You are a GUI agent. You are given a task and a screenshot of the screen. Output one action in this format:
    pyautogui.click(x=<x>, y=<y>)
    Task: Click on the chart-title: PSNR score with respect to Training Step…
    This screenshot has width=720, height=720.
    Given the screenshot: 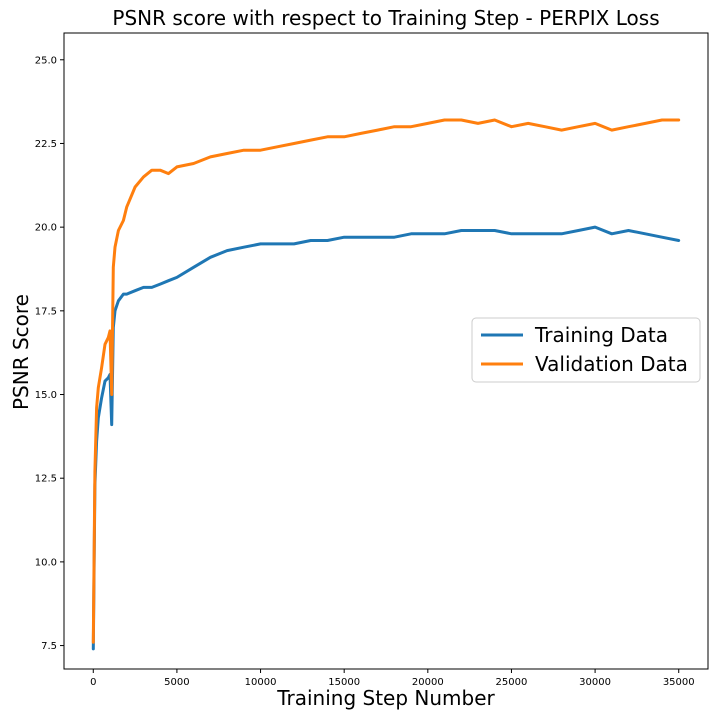 What is the action you would take?
    pyautogui.click(x=385, y=18)
    